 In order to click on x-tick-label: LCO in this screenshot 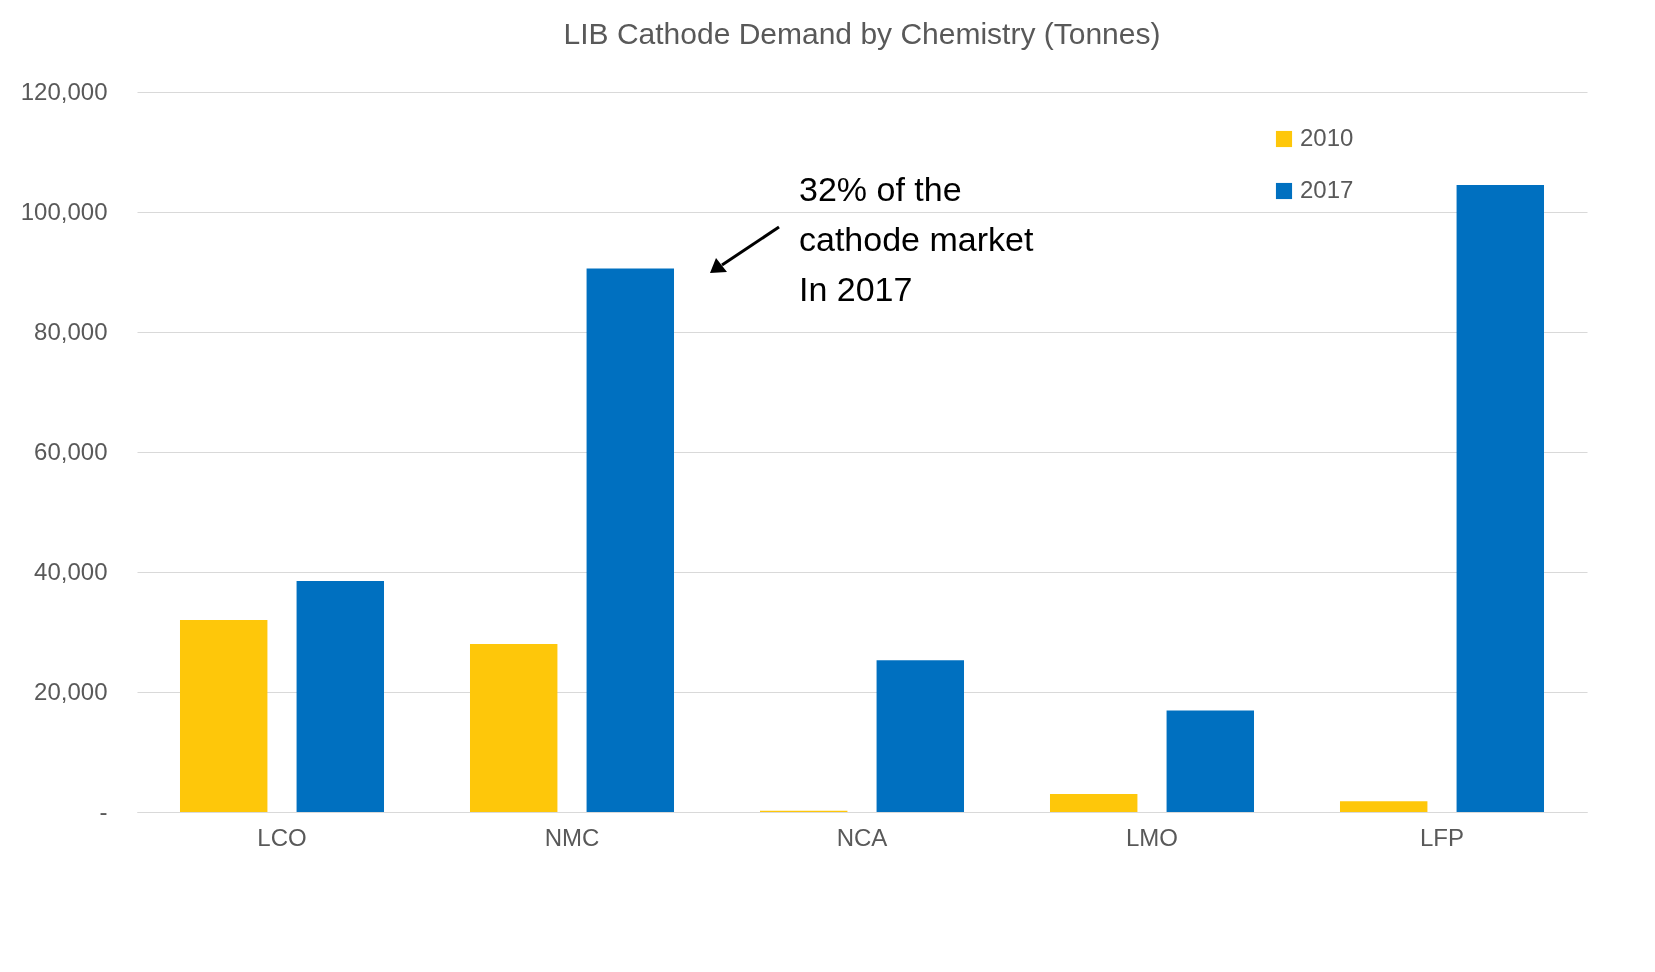, I will do `click(282, 837)`.